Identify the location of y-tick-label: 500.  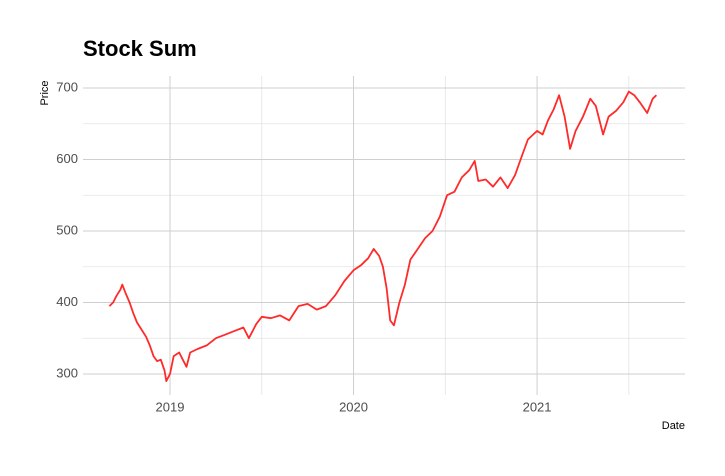
(67, 229).